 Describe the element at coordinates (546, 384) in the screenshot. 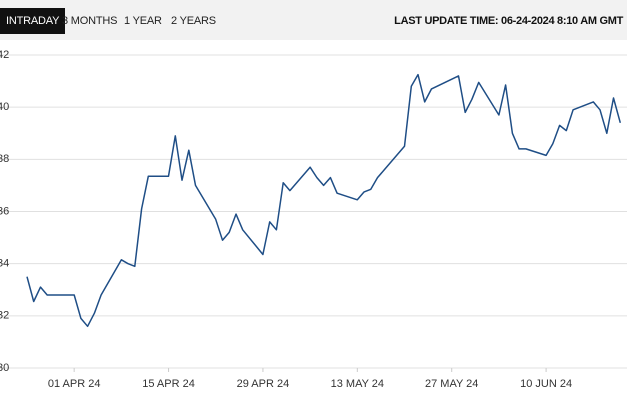

I see `x-tick-label: 10 JUN 24` at that location.